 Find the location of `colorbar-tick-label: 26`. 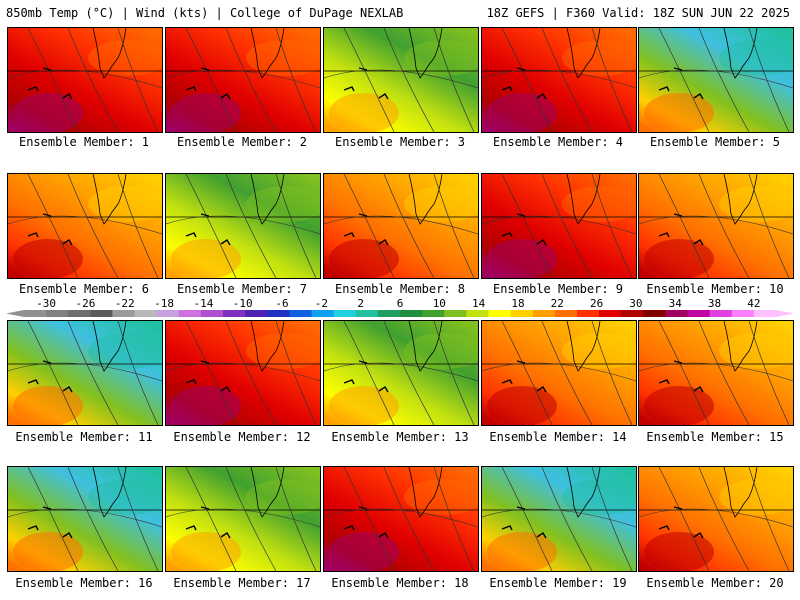

colorbar-tick-label: 26 is located at coordinates (596, 303).